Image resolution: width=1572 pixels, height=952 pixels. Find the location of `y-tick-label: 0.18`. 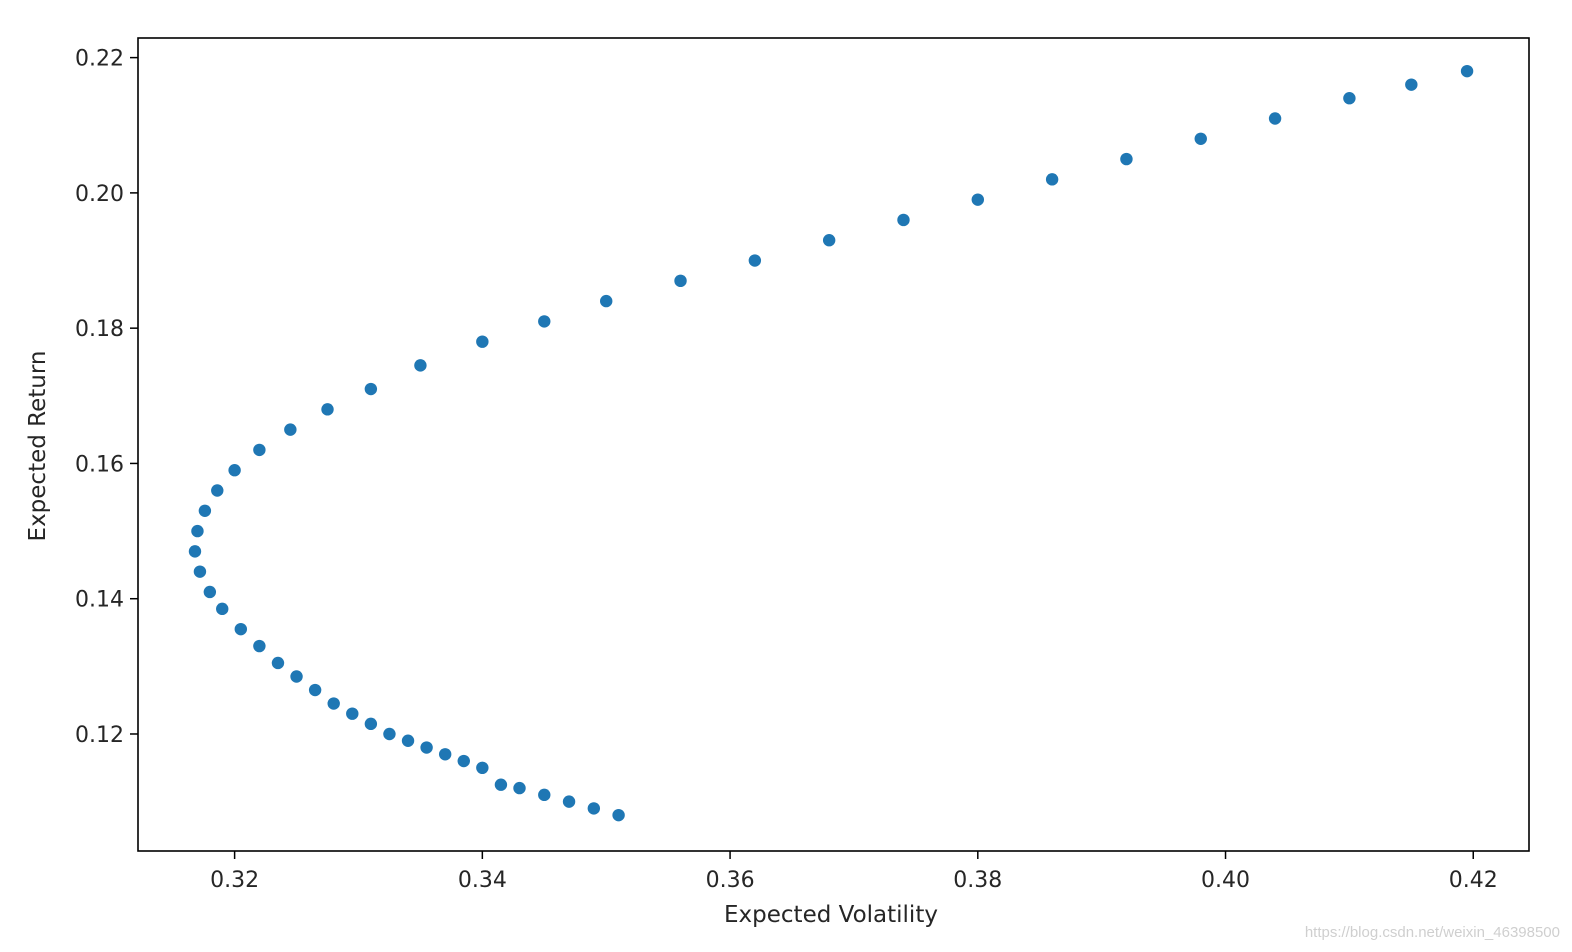

y-tick-label: 0.18 is located at coordinates (99, 329).